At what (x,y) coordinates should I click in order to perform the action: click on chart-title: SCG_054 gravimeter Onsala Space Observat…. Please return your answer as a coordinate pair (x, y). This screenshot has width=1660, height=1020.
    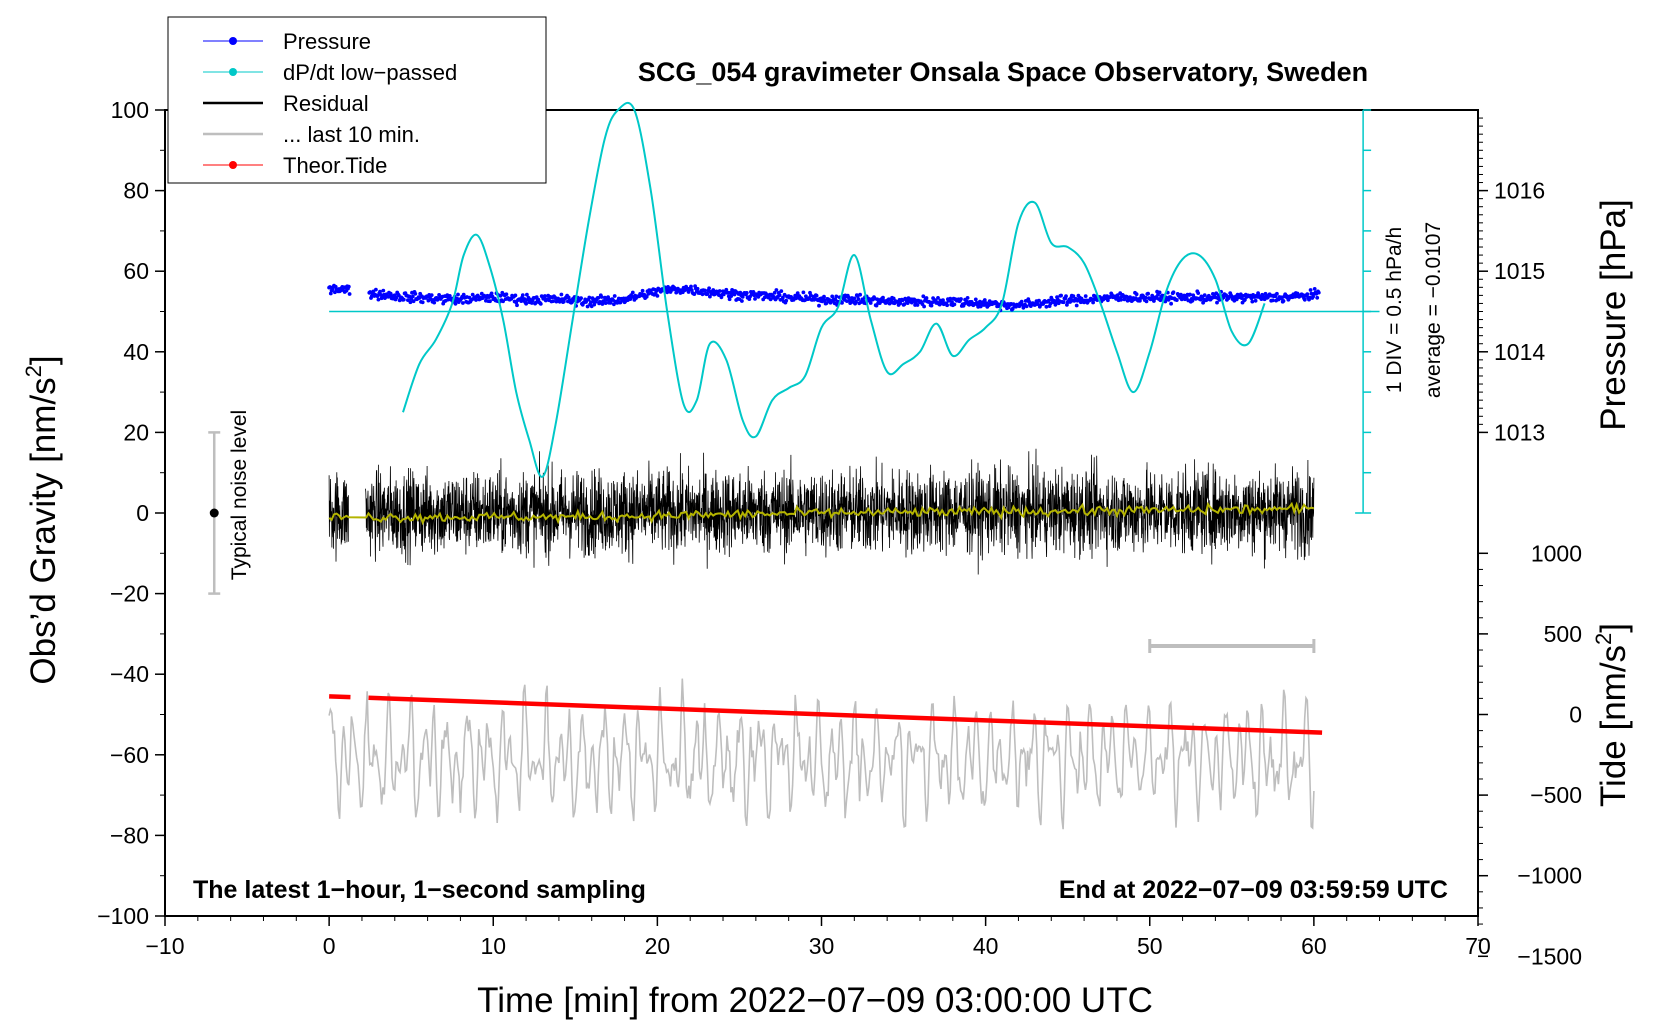
    Looking at the image, I should click on (1003, 72).